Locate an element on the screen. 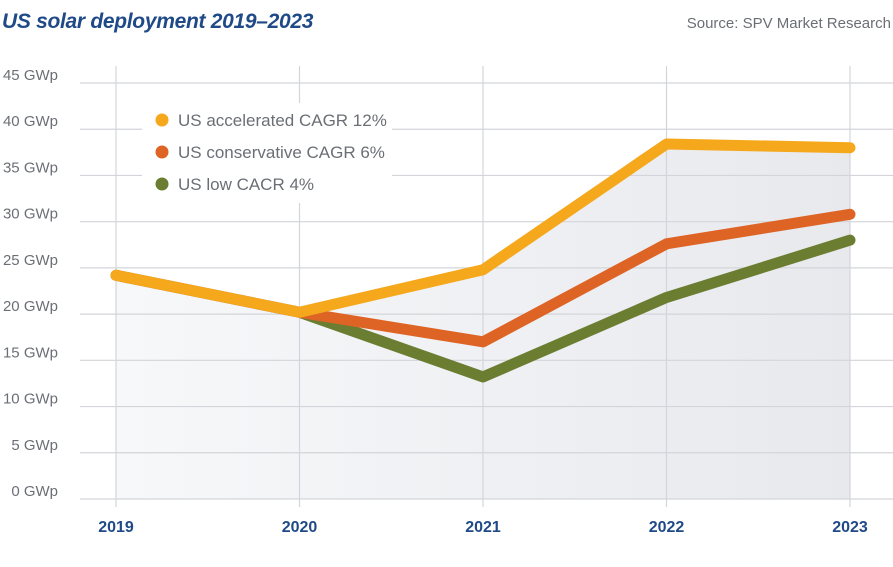 Image resolution: width=893 pixels, height=567 pixels. legend-box is located at coordinates (267, 153).